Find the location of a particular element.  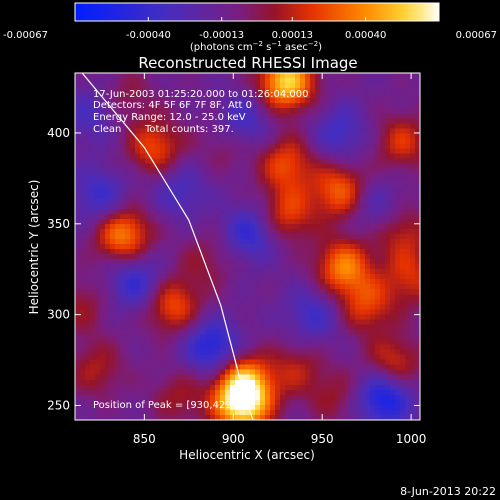

clean-annotation: Clean is located at coordinates (107, 129).